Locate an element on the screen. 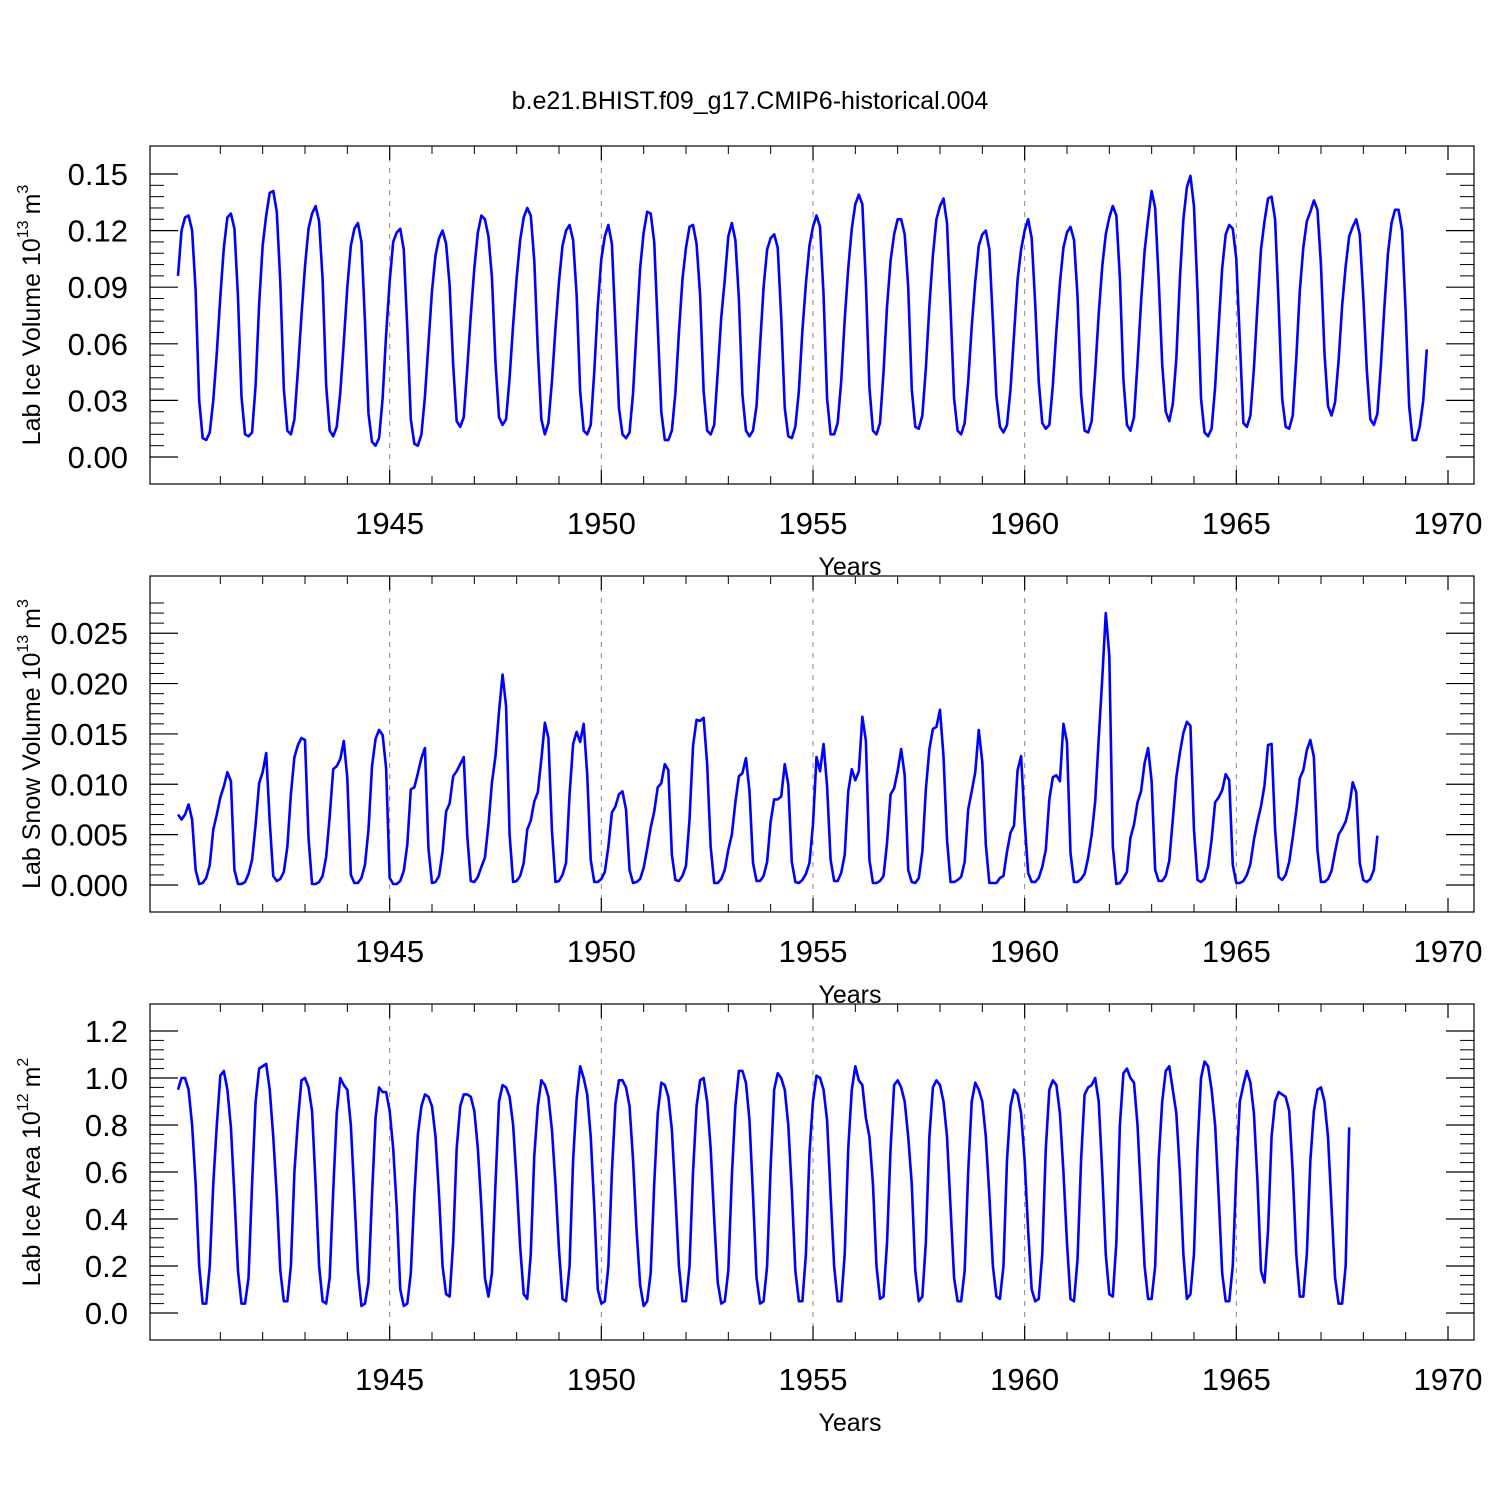 This screenshot has height=1500, width=1500. y-tick-label: 0.015 is located at coordinates (89, 734).